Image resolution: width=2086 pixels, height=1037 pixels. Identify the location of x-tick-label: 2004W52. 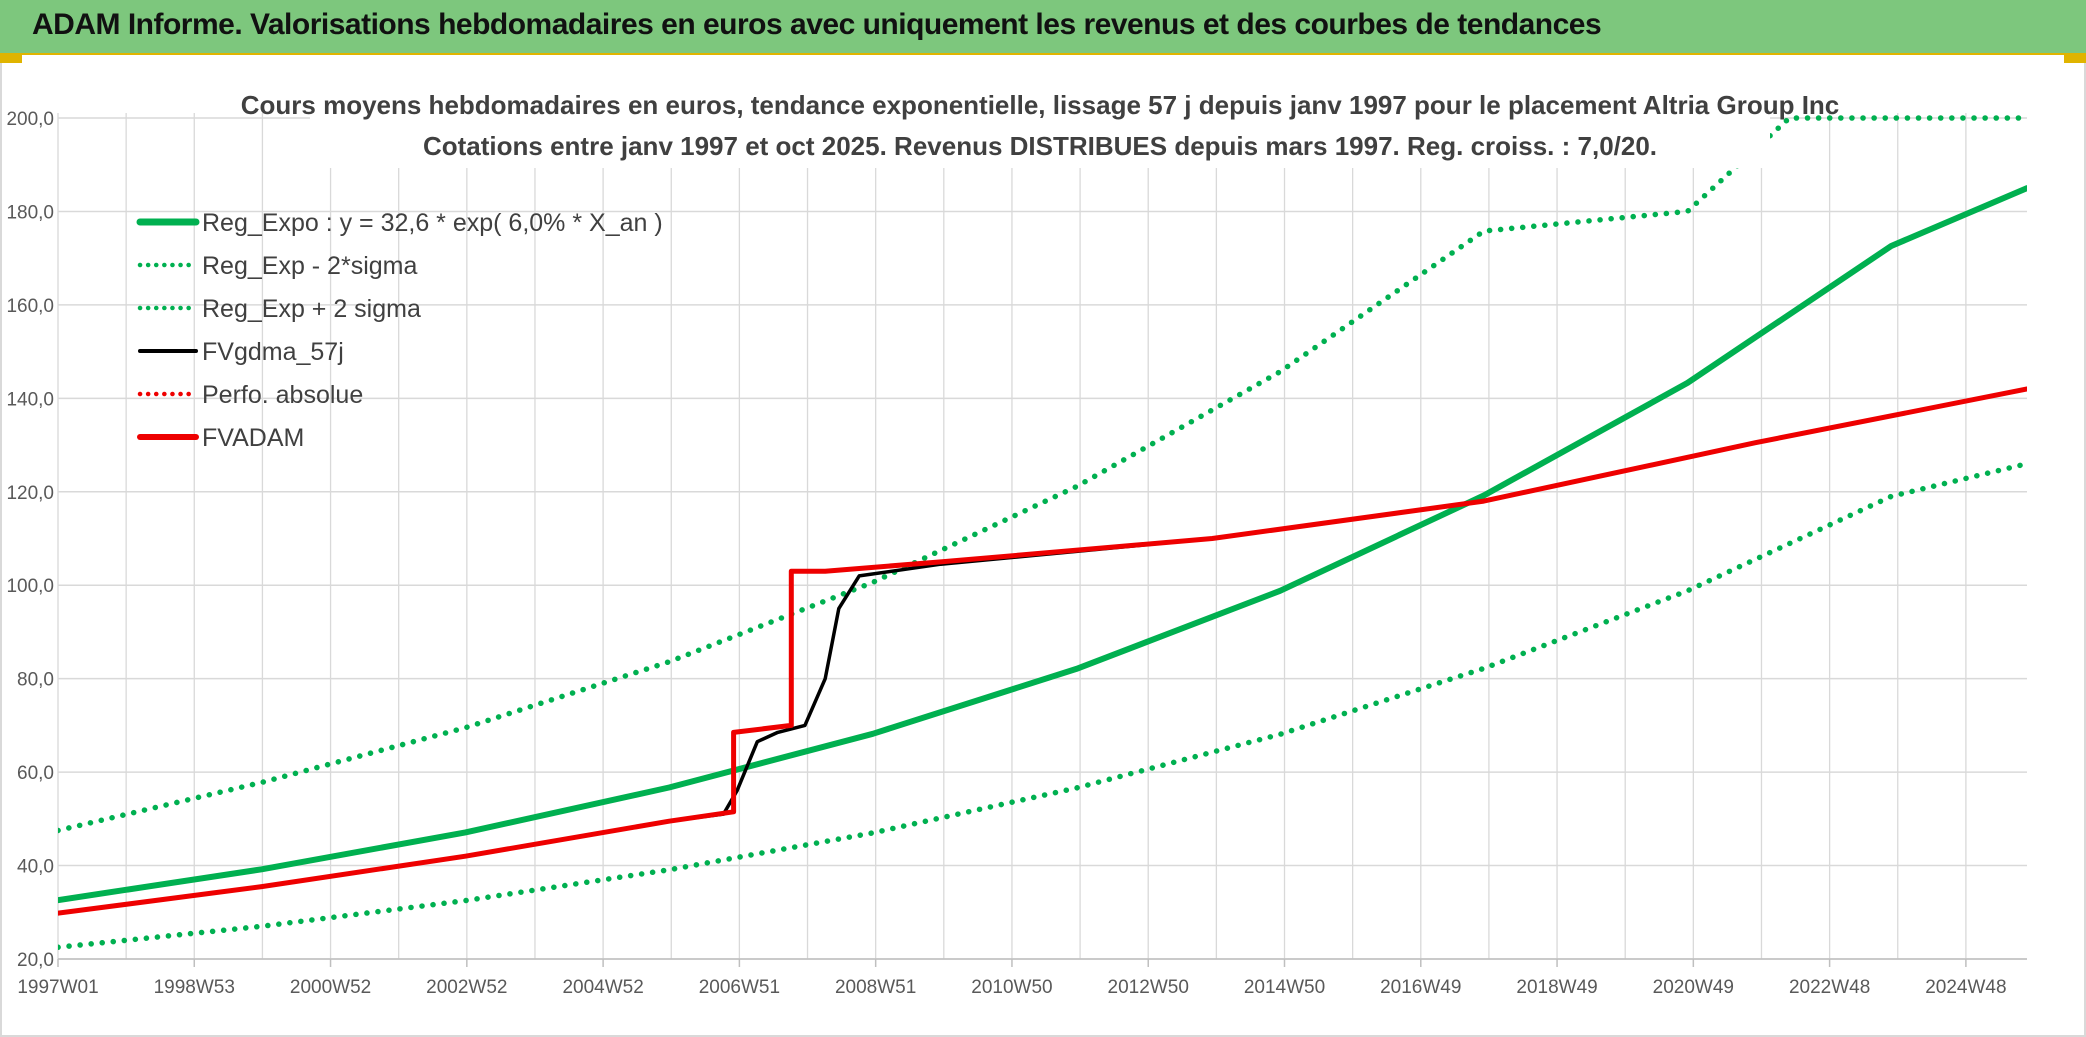
(602, 987).